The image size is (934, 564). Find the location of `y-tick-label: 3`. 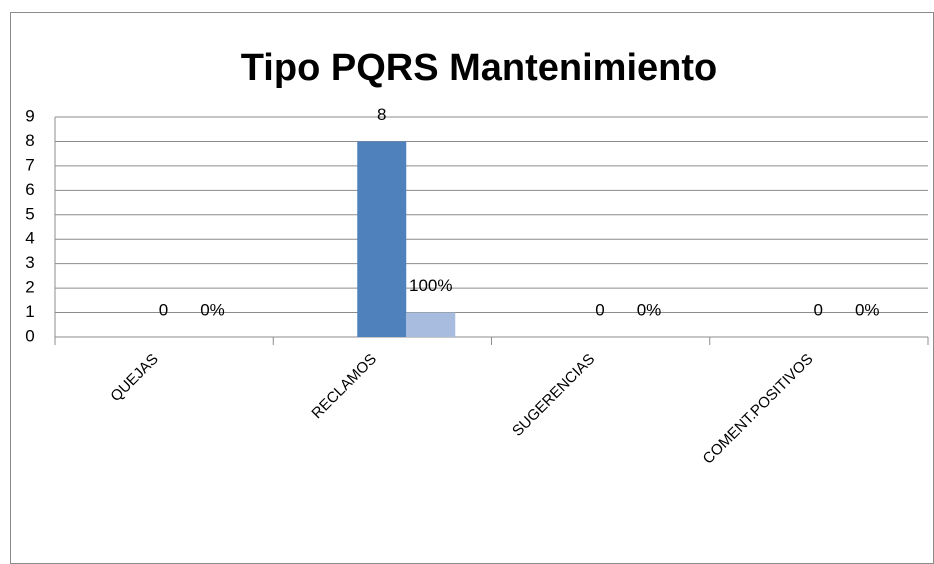

y-tick-label: 3 is located at coordinates (29, 262).